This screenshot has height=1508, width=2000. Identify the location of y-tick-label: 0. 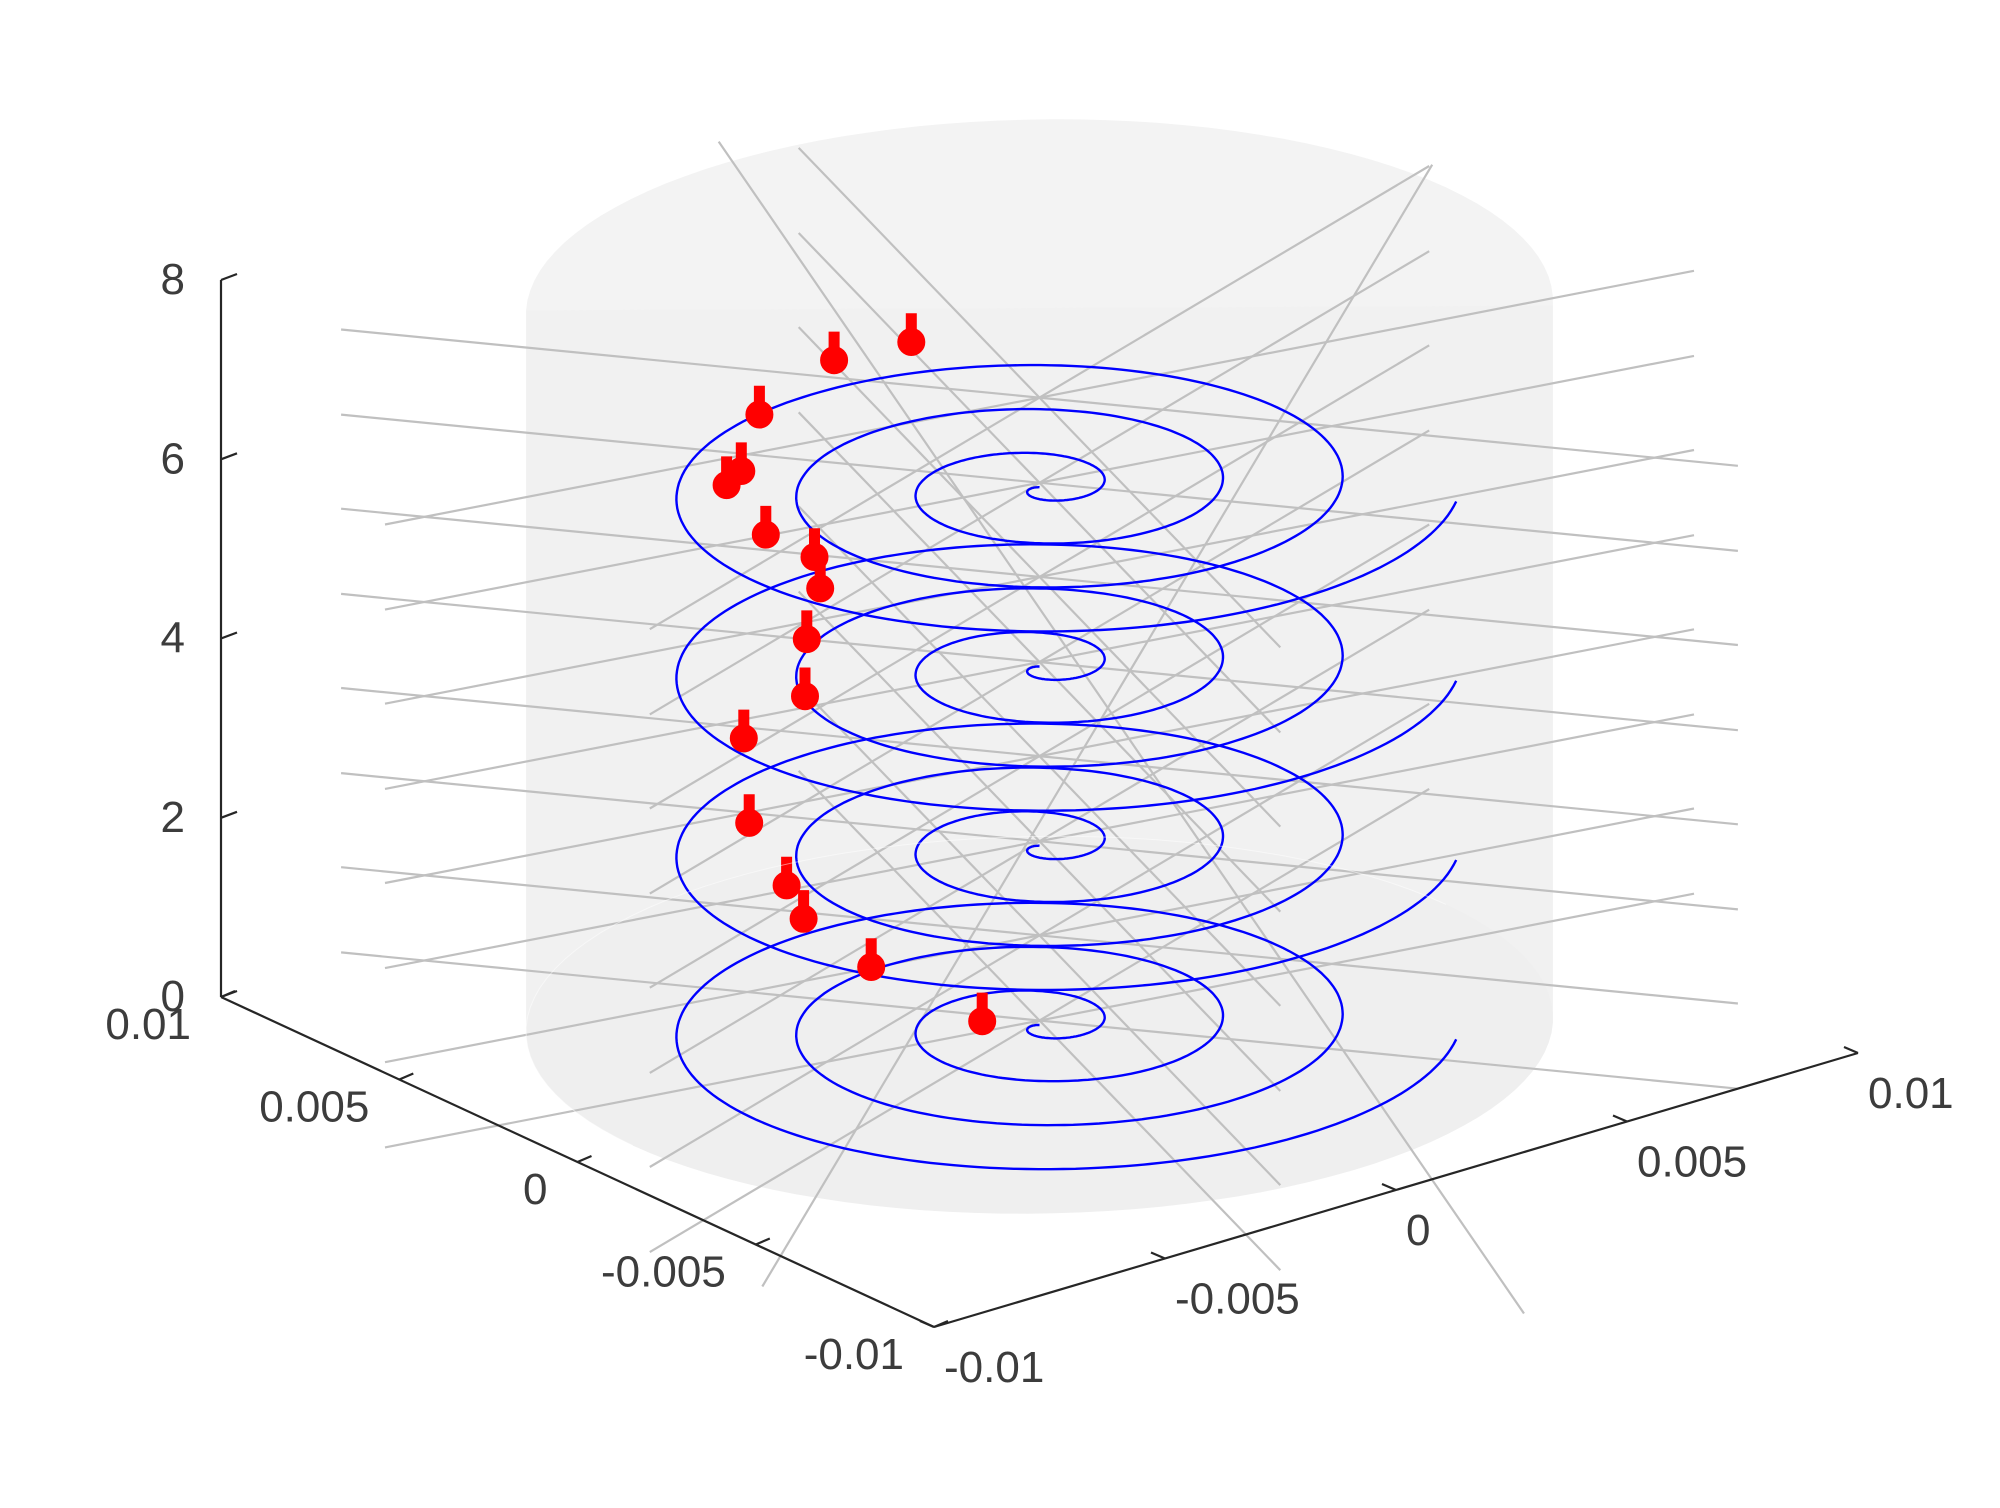
(535, 1189).